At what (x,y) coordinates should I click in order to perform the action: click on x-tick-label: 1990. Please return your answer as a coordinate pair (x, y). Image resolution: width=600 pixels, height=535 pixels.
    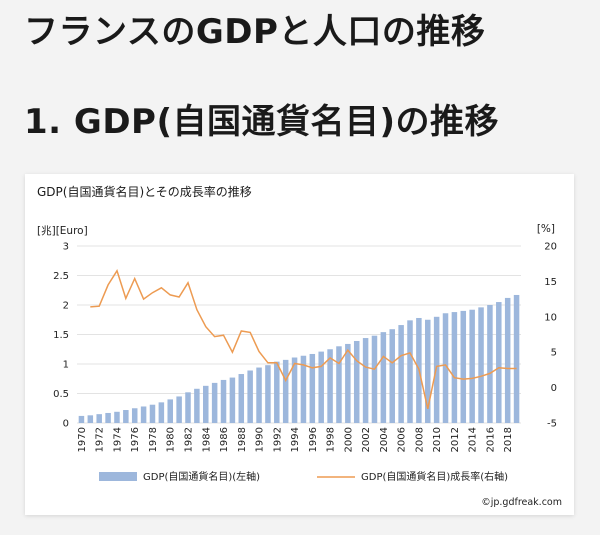
    Looking at the image, I should click on (260, 439).